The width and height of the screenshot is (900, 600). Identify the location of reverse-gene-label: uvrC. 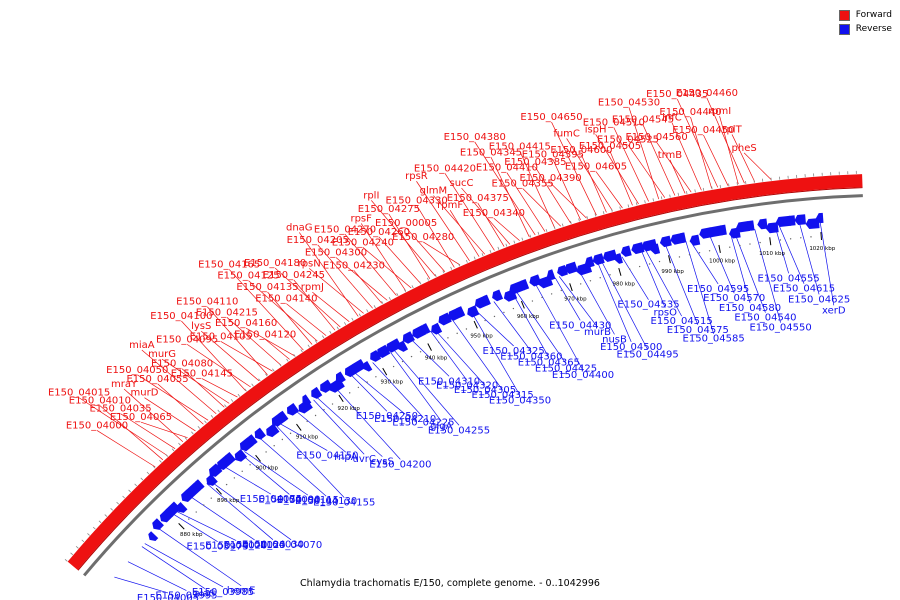
(364, 459).